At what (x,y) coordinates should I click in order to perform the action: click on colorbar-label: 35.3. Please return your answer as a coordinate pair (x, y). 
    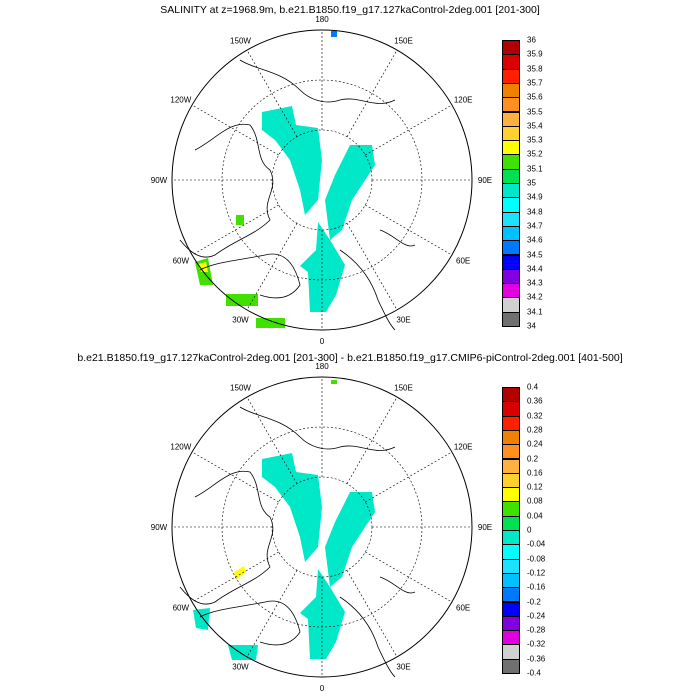
    Looking at the image, I should click on (535, 140).